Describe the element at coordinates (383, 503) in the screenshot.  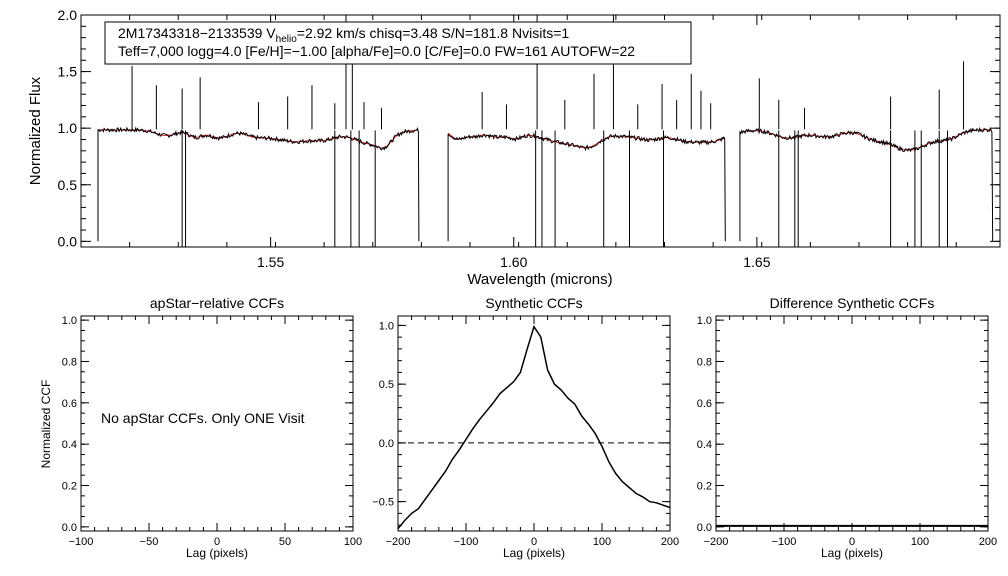
I see `y-tick-label: −0.5` at that location.